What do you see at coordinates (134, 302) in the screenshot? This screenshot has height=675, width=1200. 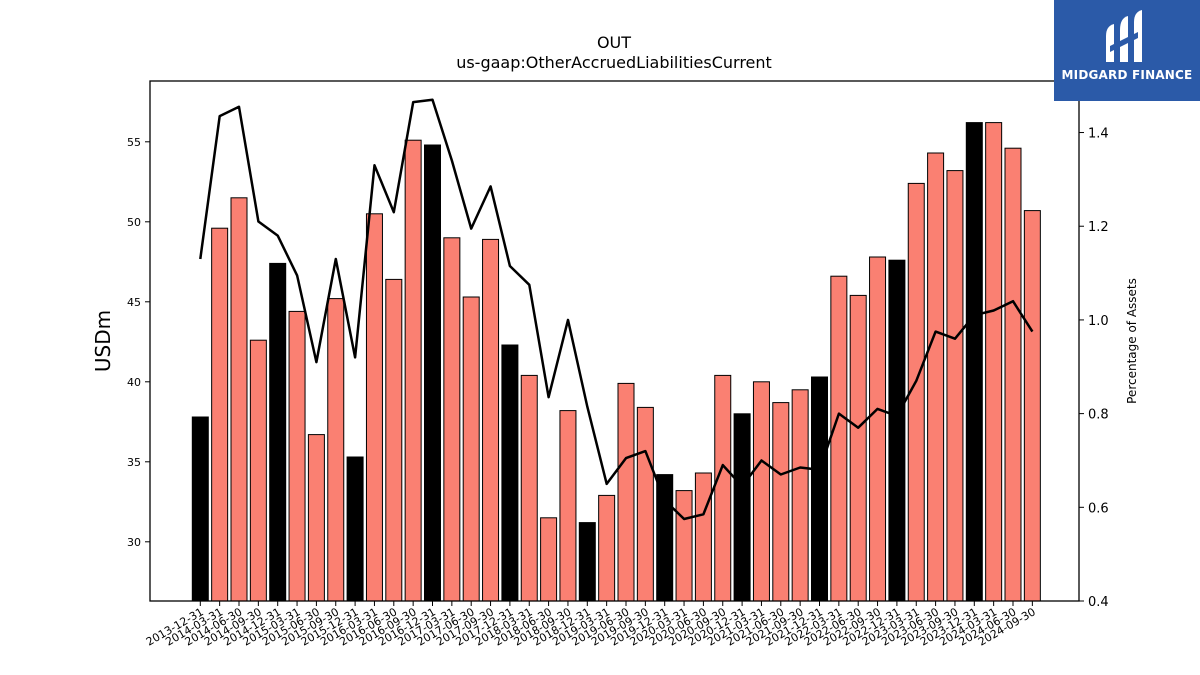 I see `y-tick-label: 45` at bounding box center [134, 302].